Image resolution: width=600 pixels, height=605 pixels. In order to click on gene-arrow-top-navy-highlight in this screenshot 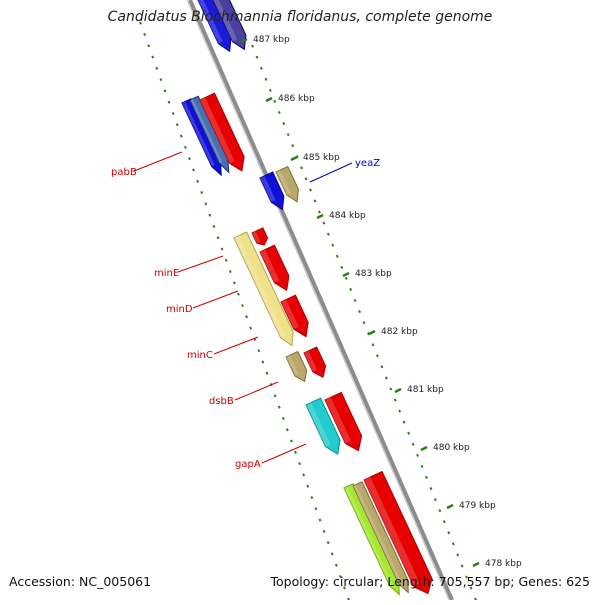, I will do `click(225, 21)`.